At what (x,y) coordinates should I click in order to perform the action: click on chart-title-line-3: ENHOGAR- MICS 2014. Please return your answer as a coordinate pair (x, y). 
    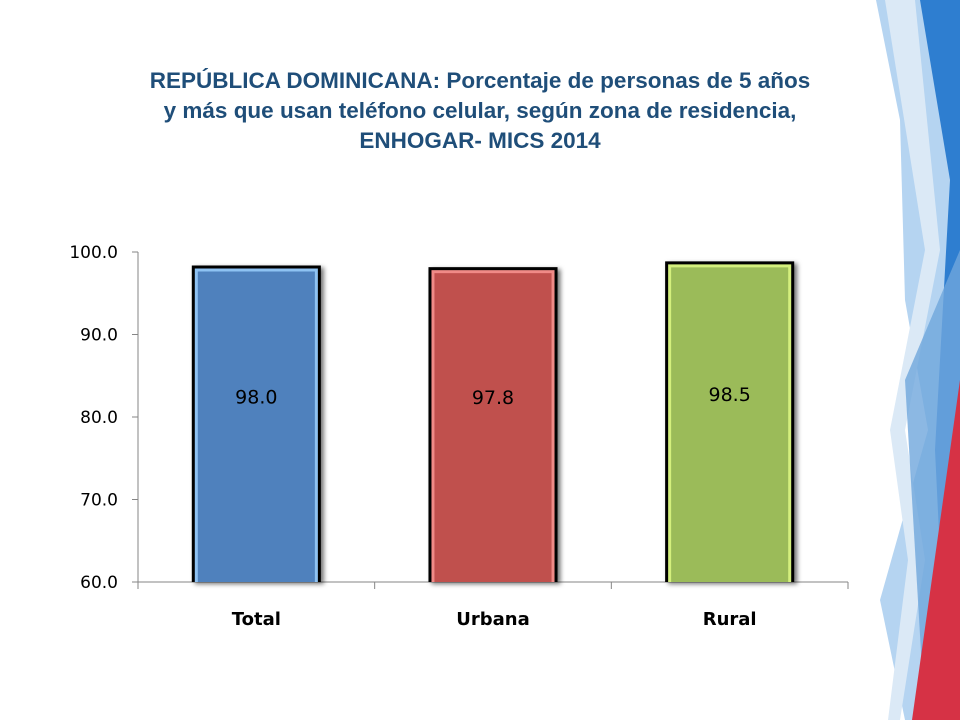
    Looking at the image, I should click on (480, 140).